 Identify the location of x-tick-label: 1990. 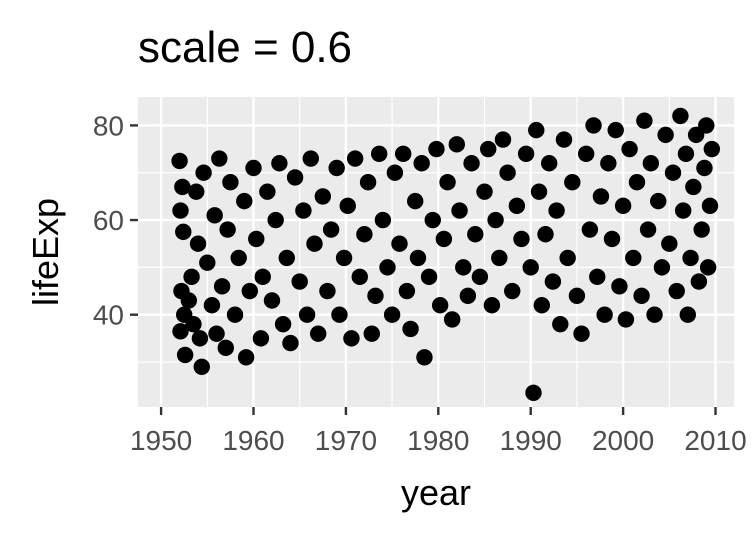
(531, 440).